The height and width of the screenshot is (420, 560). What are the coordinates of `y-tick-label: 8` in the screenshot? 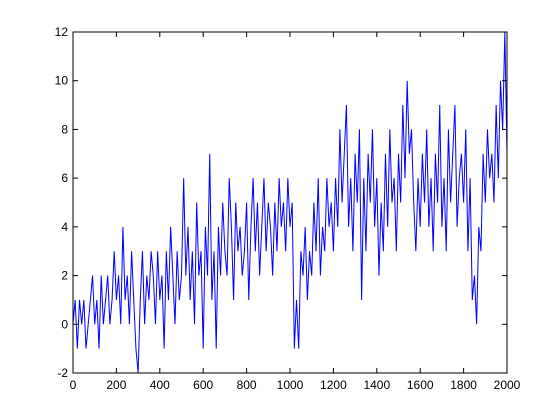 It's located at (64, 129).